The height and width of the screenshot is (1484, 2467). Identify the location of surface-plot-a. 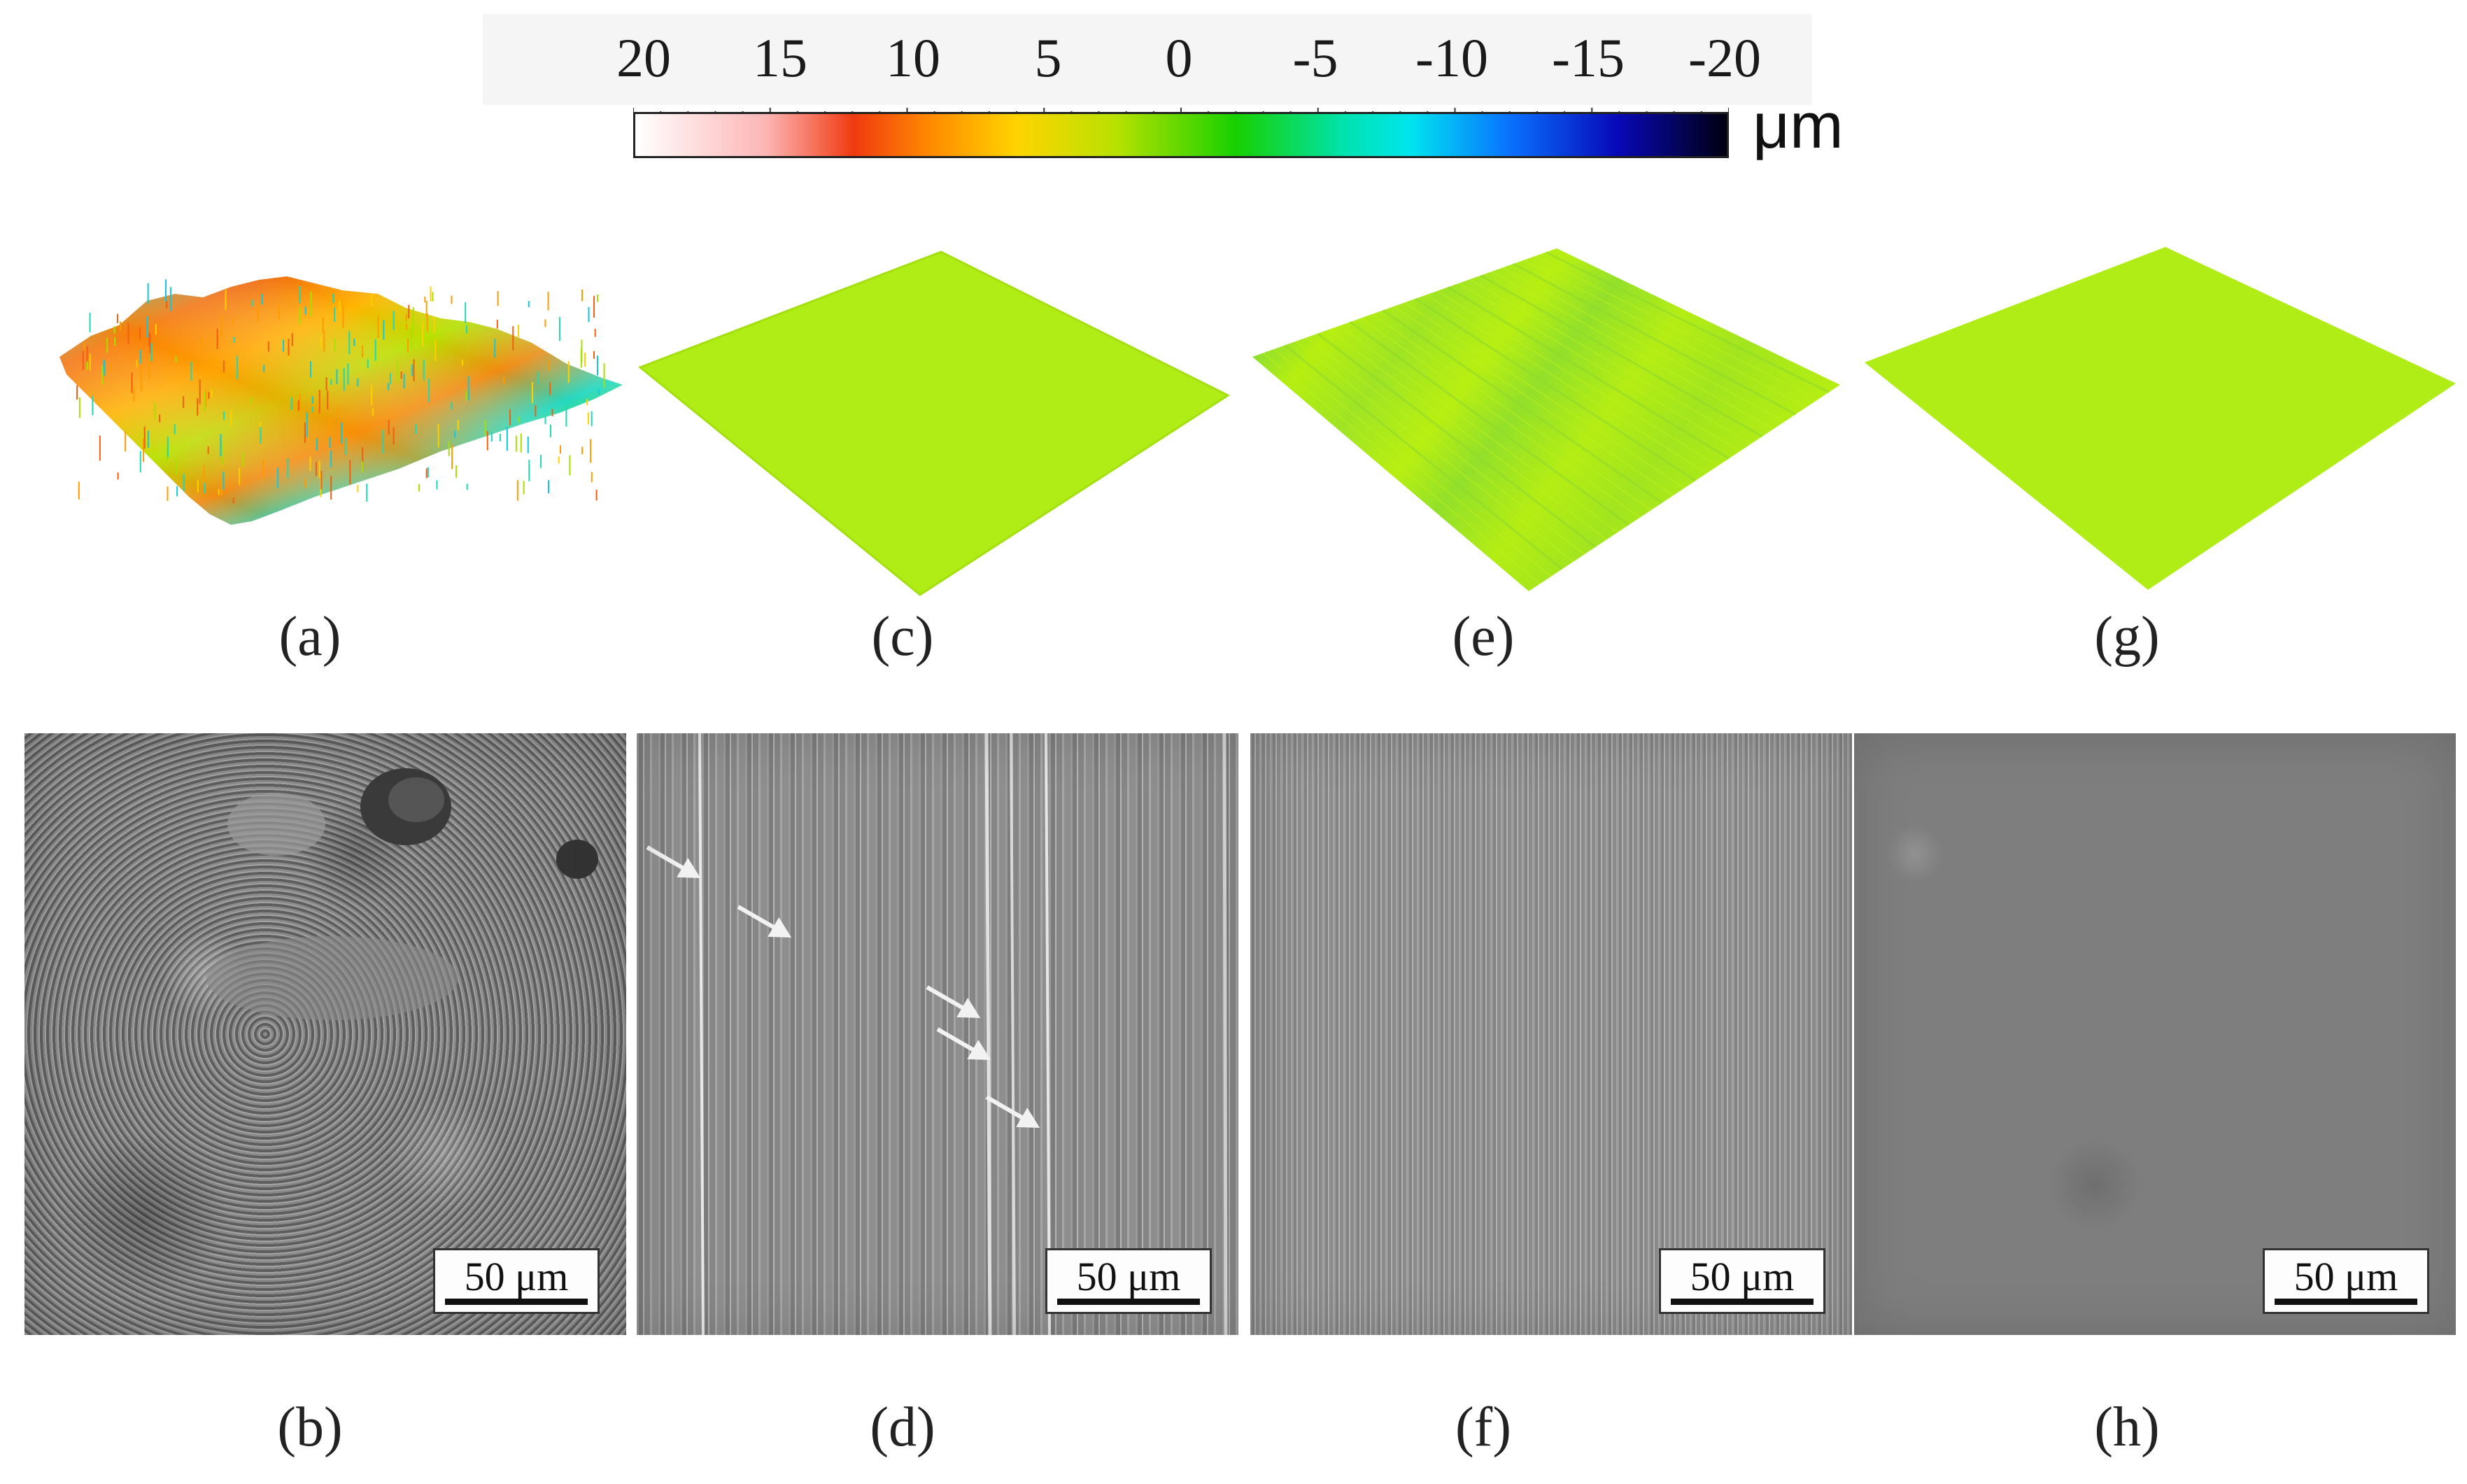
(341, 400).